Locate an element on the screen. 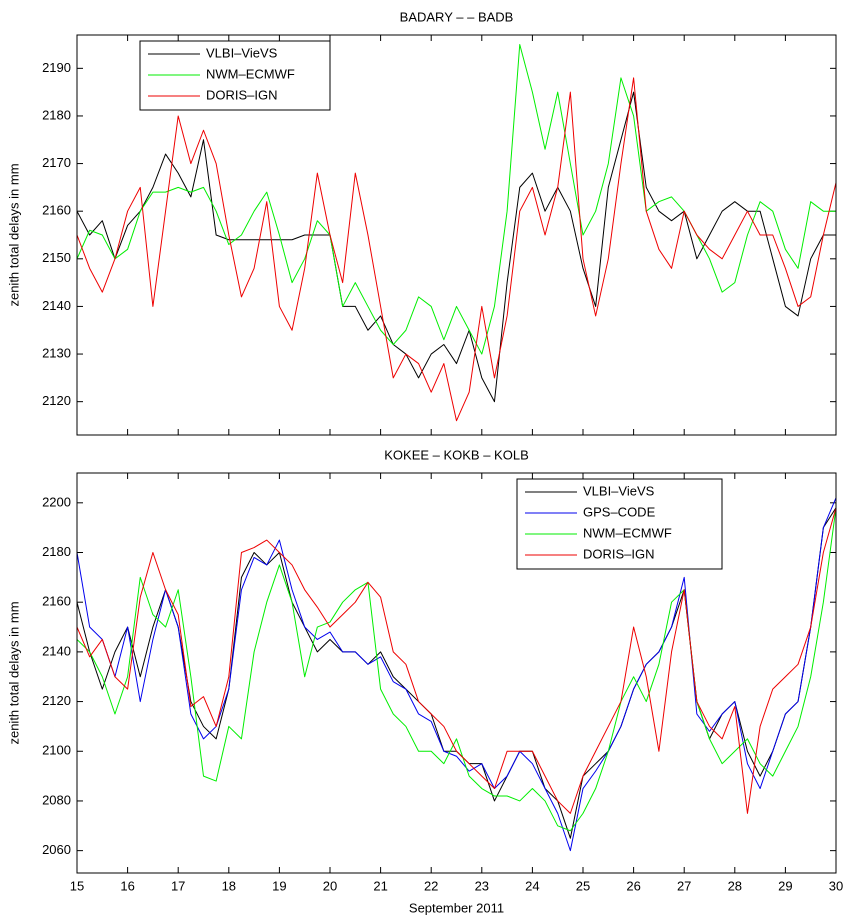 Image resolution: width=846 pixels, height=918 pixels. x-tick-label: 25 is located at coordinates (583, 885).